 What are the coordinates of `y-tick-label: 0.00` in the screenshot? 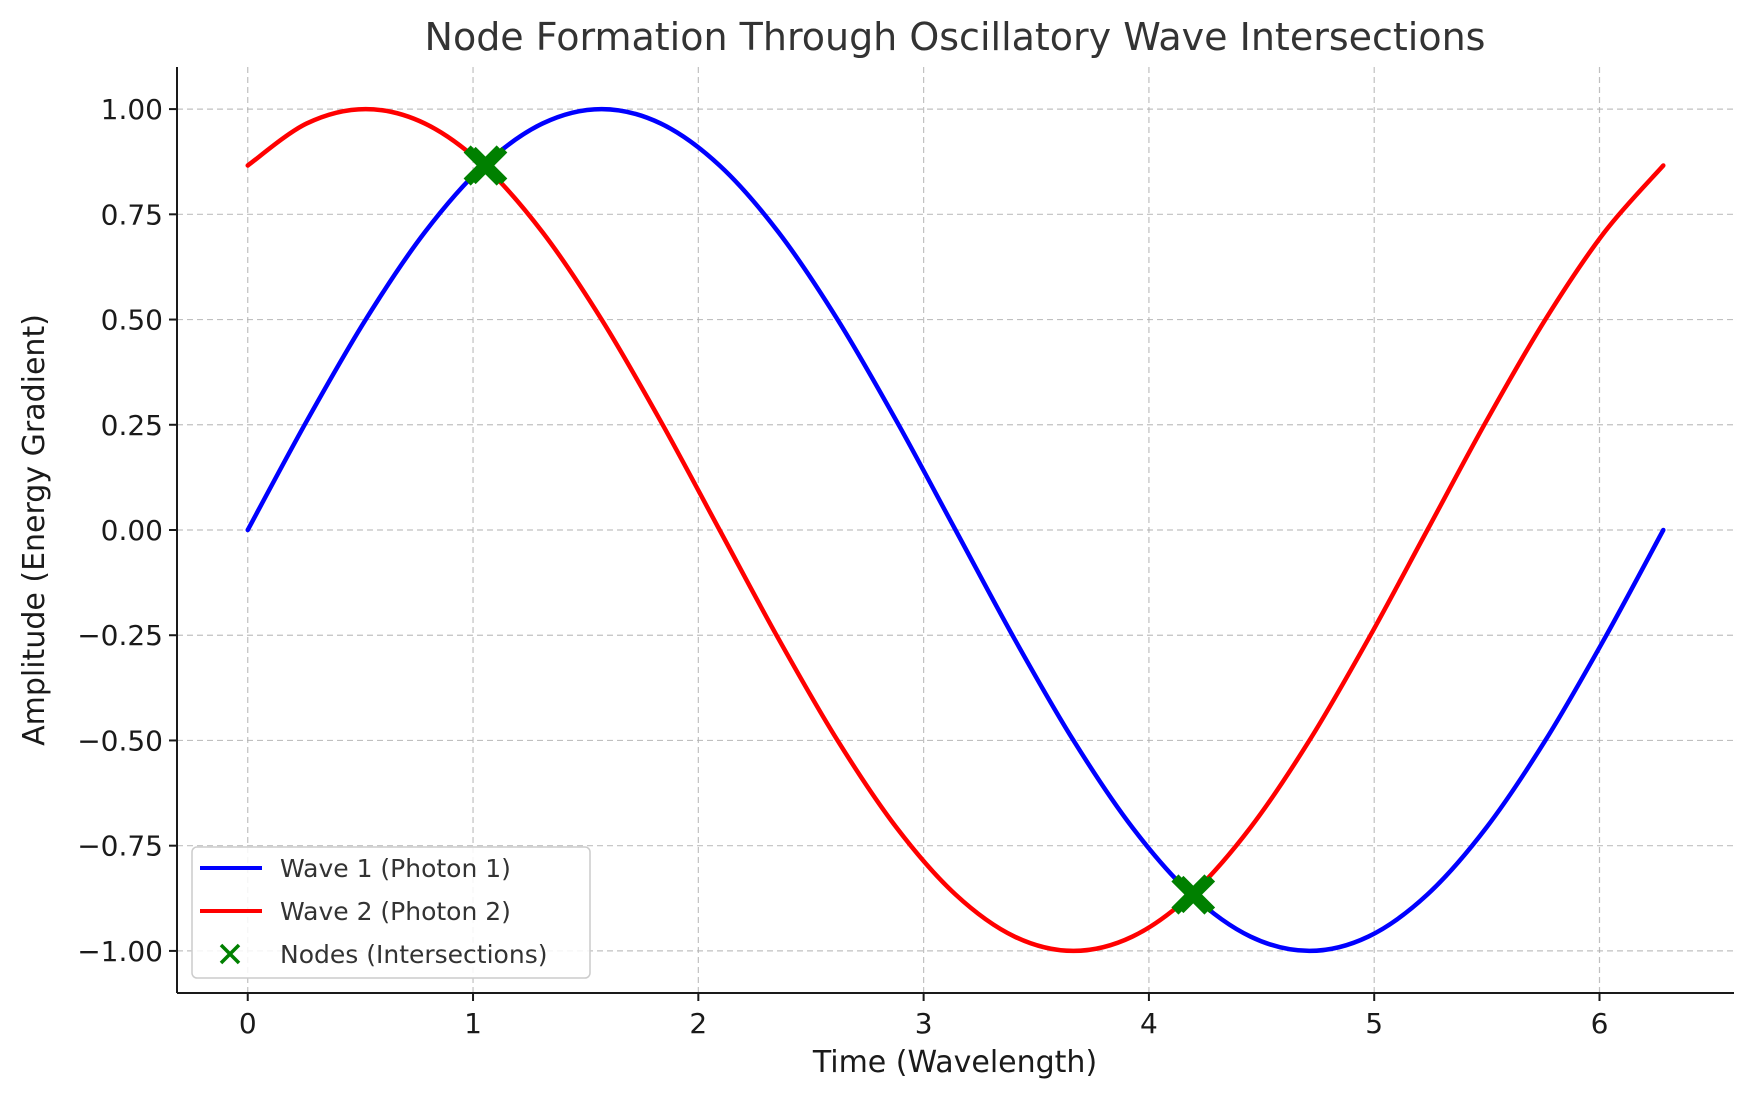 It's located at (132, 530).